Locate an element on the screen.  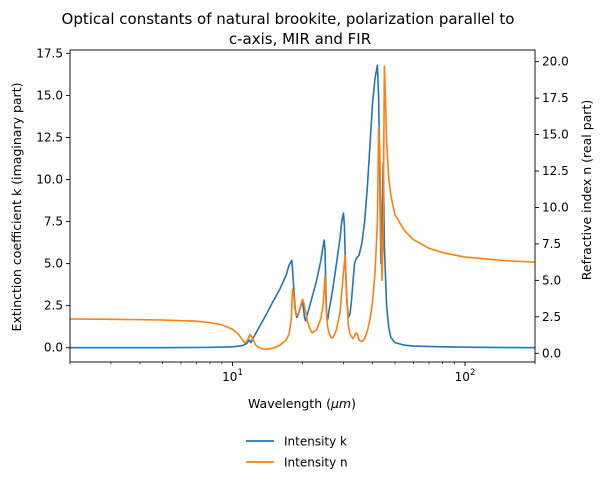
y-right-tick-label: 2.5 is located at coordinates (551, 317).